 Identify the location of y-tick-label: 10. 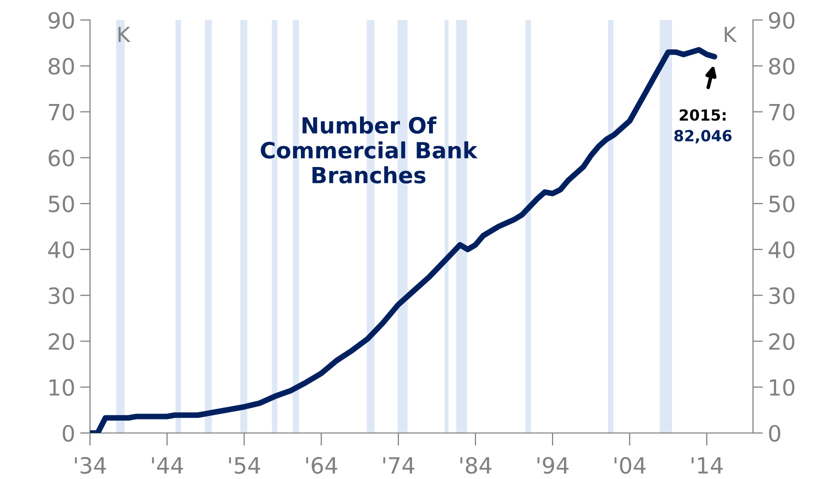
(62, 387).